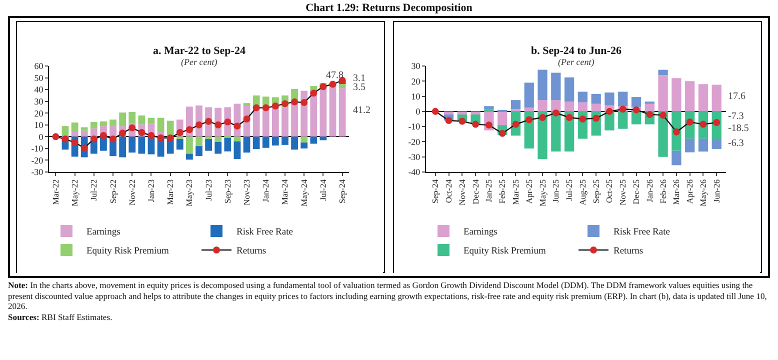  Describe the element at coordinates (582, 192) in the screenshot. I see `x-tick-label: Aug-25` at that location.